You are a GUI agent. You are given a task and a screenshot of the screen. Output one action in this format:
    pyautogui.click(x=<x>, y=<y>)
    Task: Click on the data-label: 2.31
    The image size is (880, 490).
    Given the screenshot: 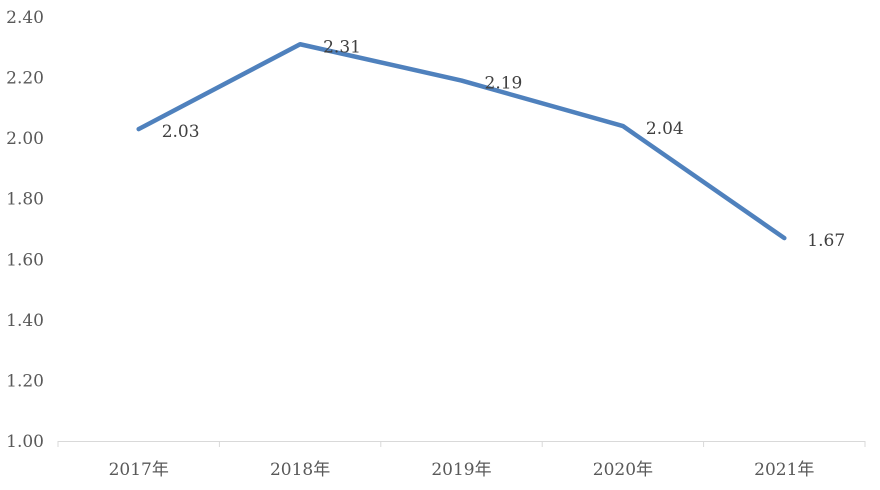 What is the action you would take?
    pyautogui.click(x=342, y=47)
    